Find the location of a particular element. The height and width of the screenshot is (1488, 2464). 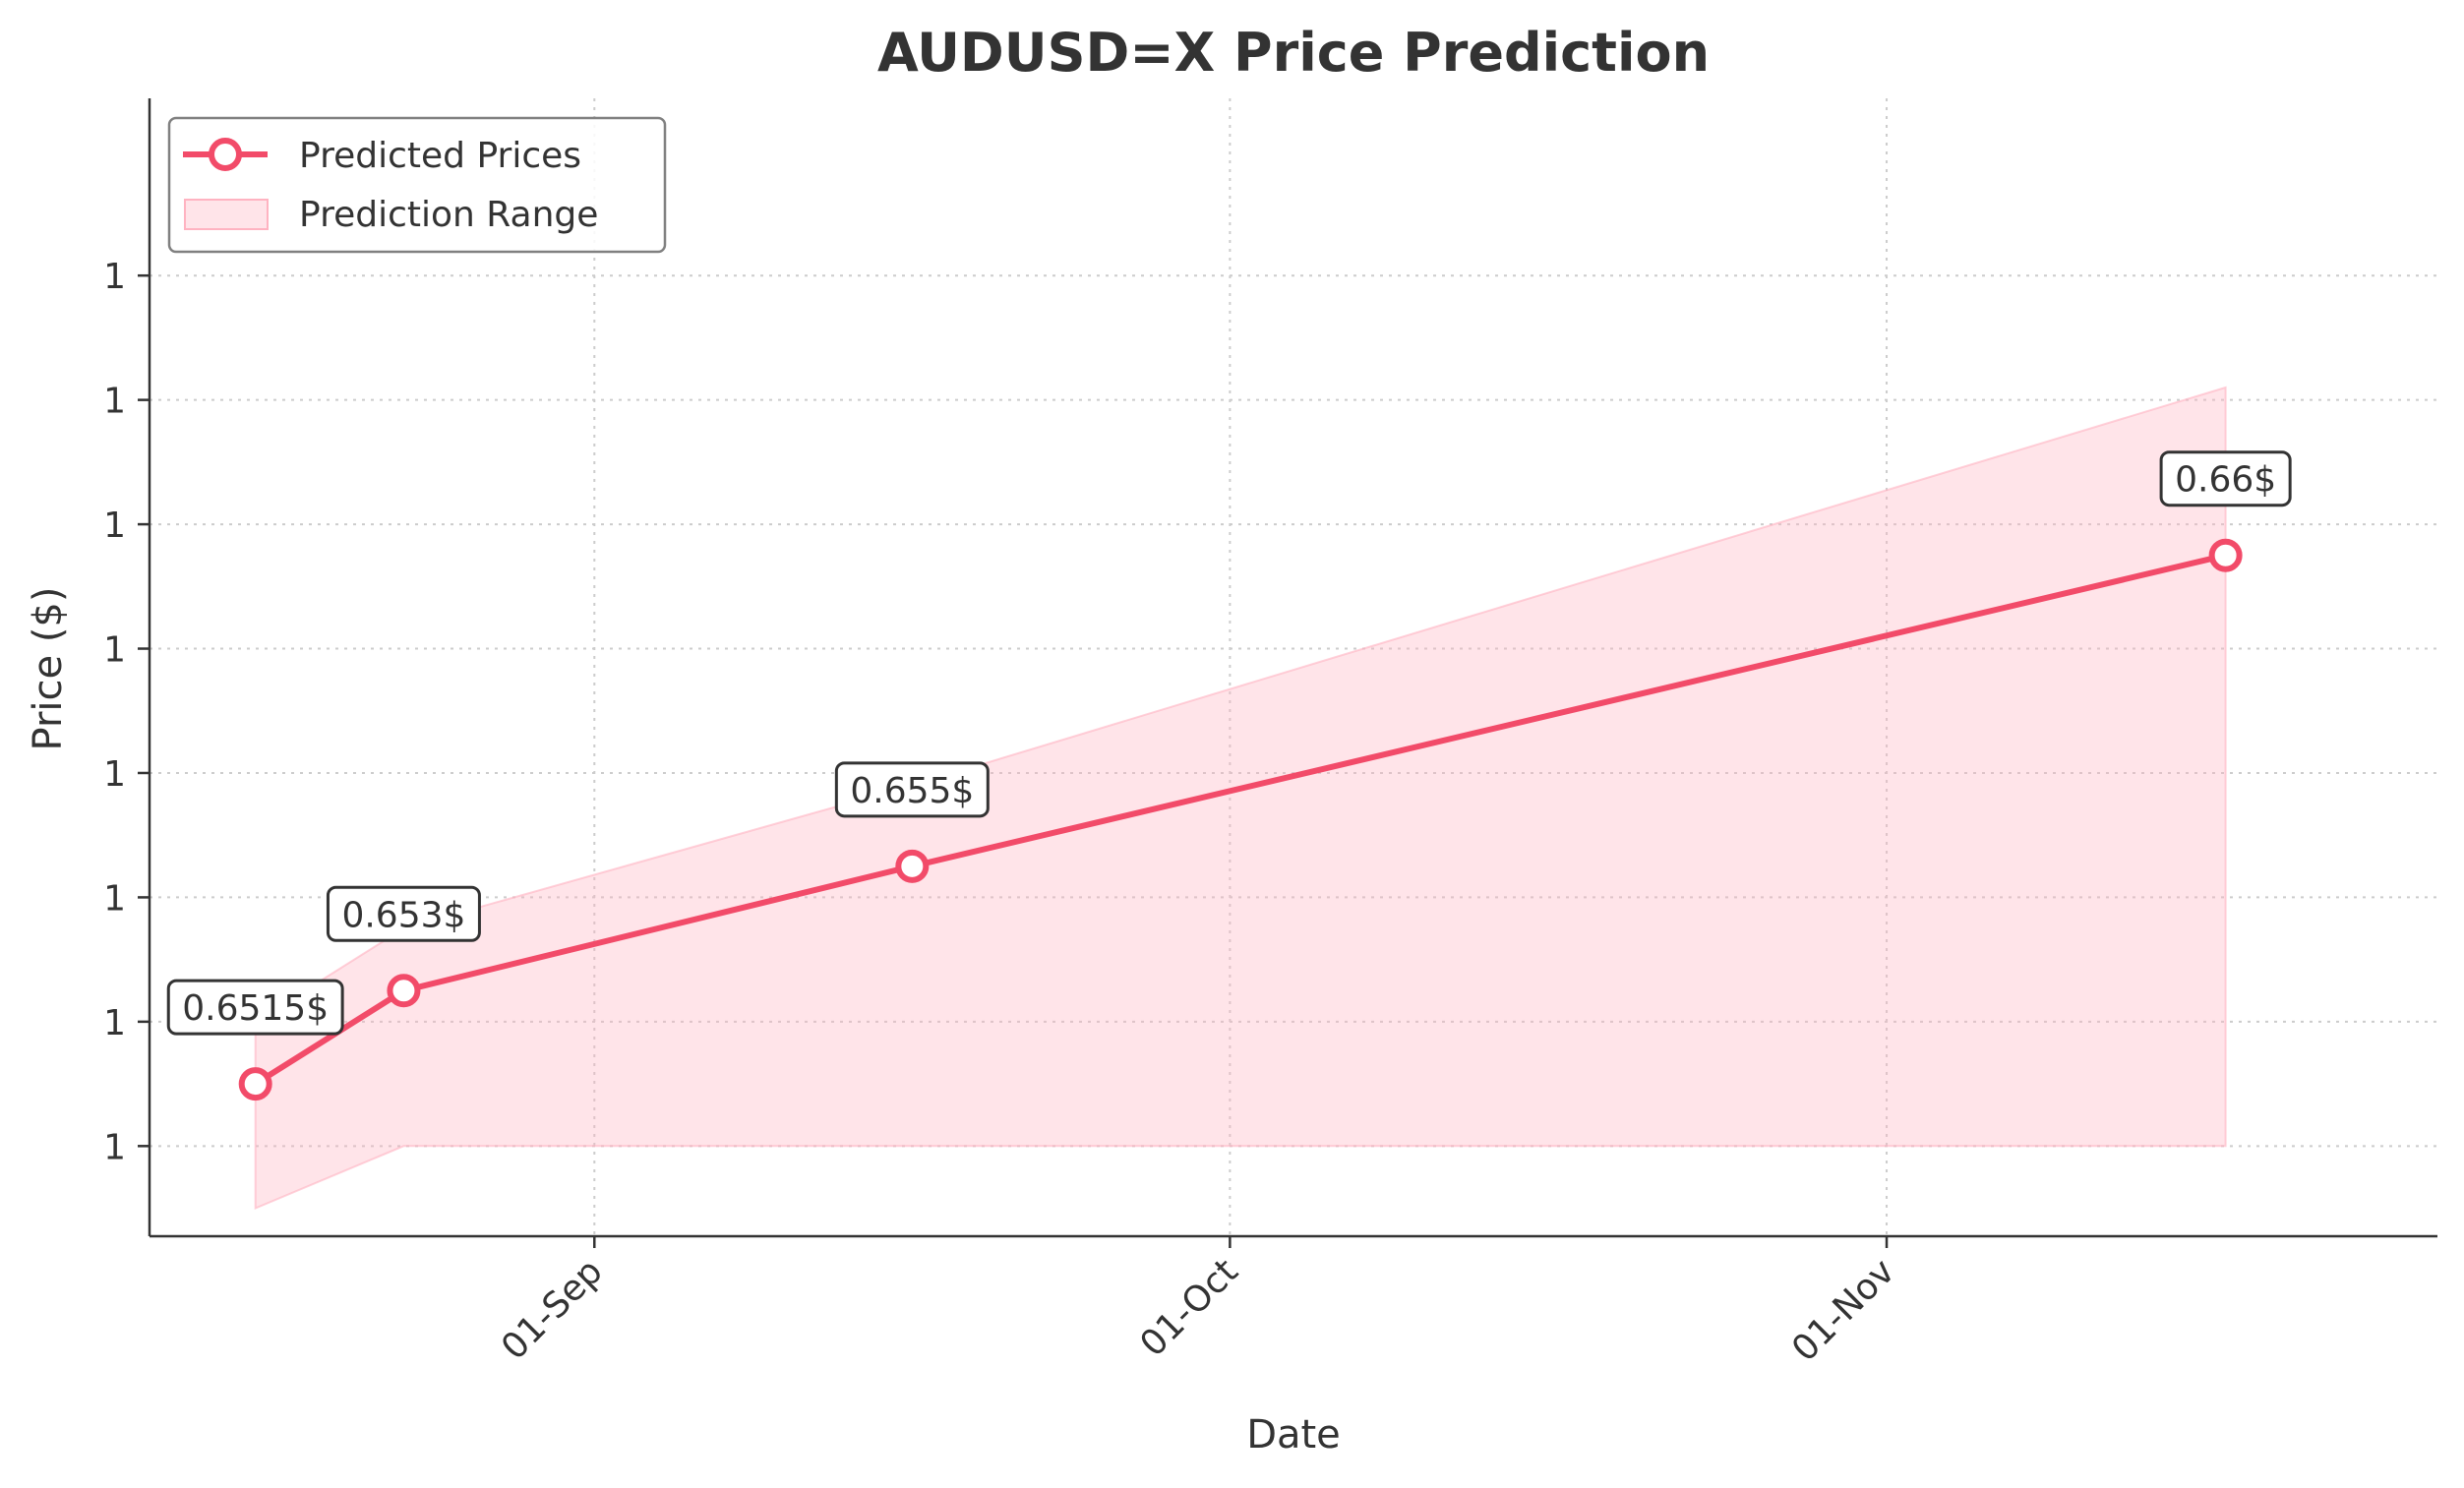

legend-label-predicted: Predicted Prices is located at coordinates (440, 156).